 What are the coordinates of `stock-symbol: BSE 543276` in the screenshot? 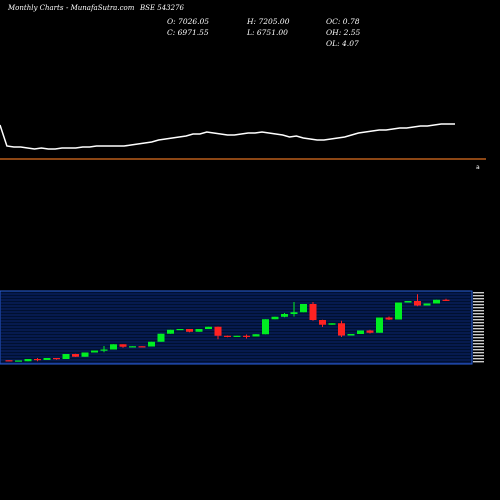 It's located at (162, 8).